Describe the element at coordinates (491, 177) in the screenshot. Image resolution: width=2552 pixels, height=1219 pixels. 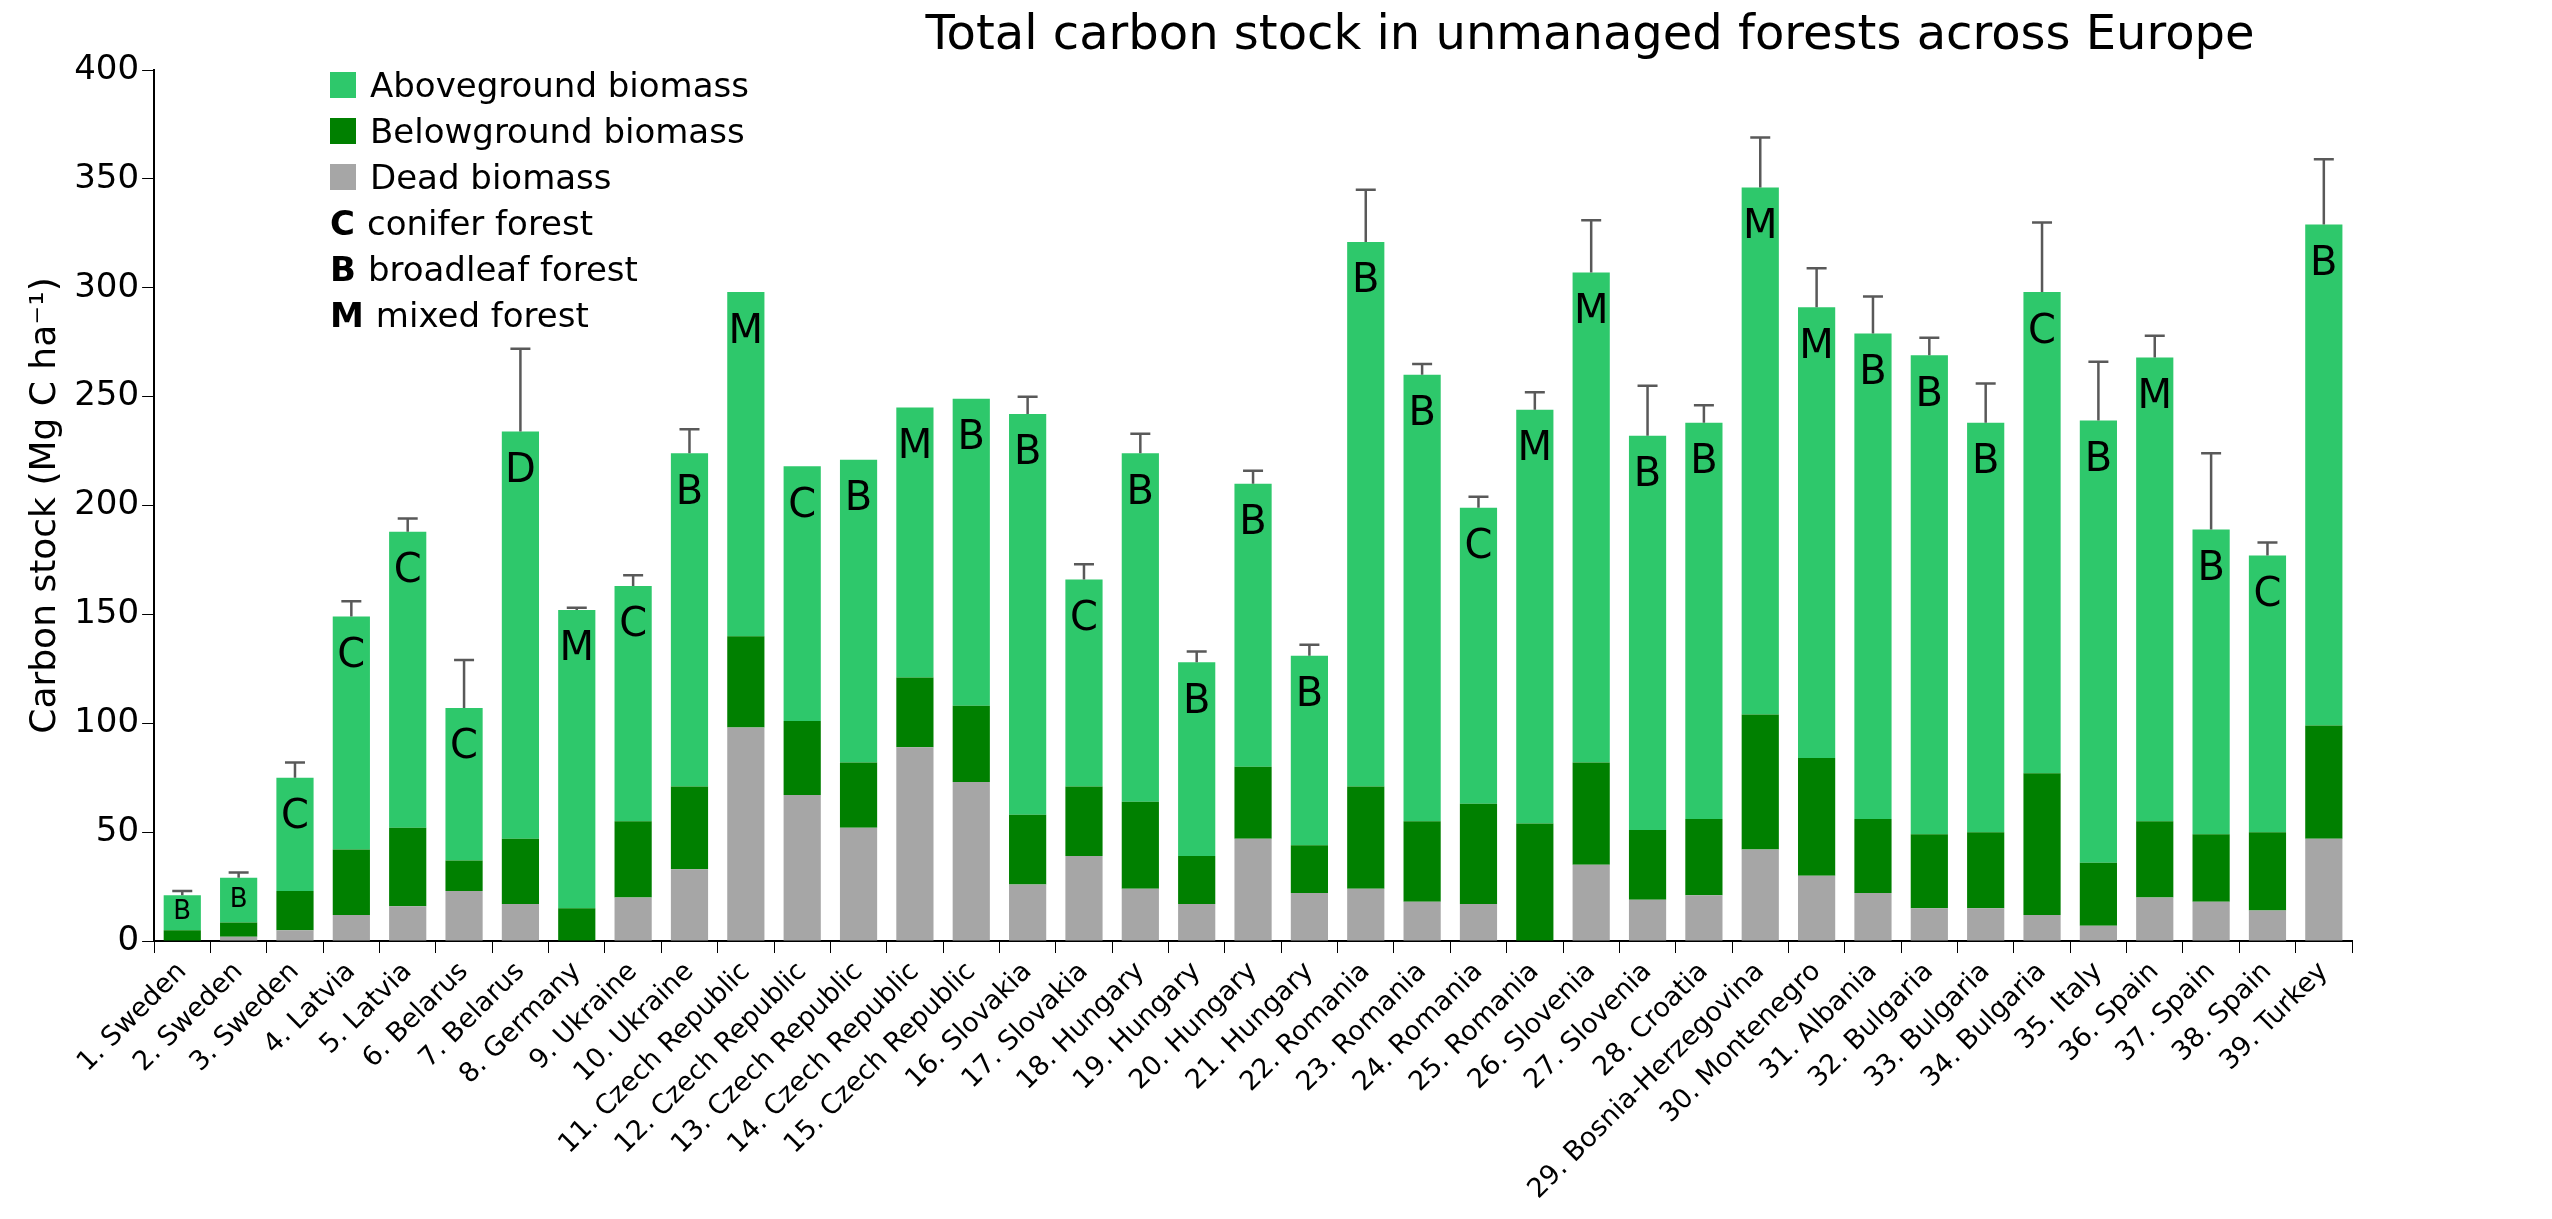
I see `legend-label: Dead biomass` at that location.